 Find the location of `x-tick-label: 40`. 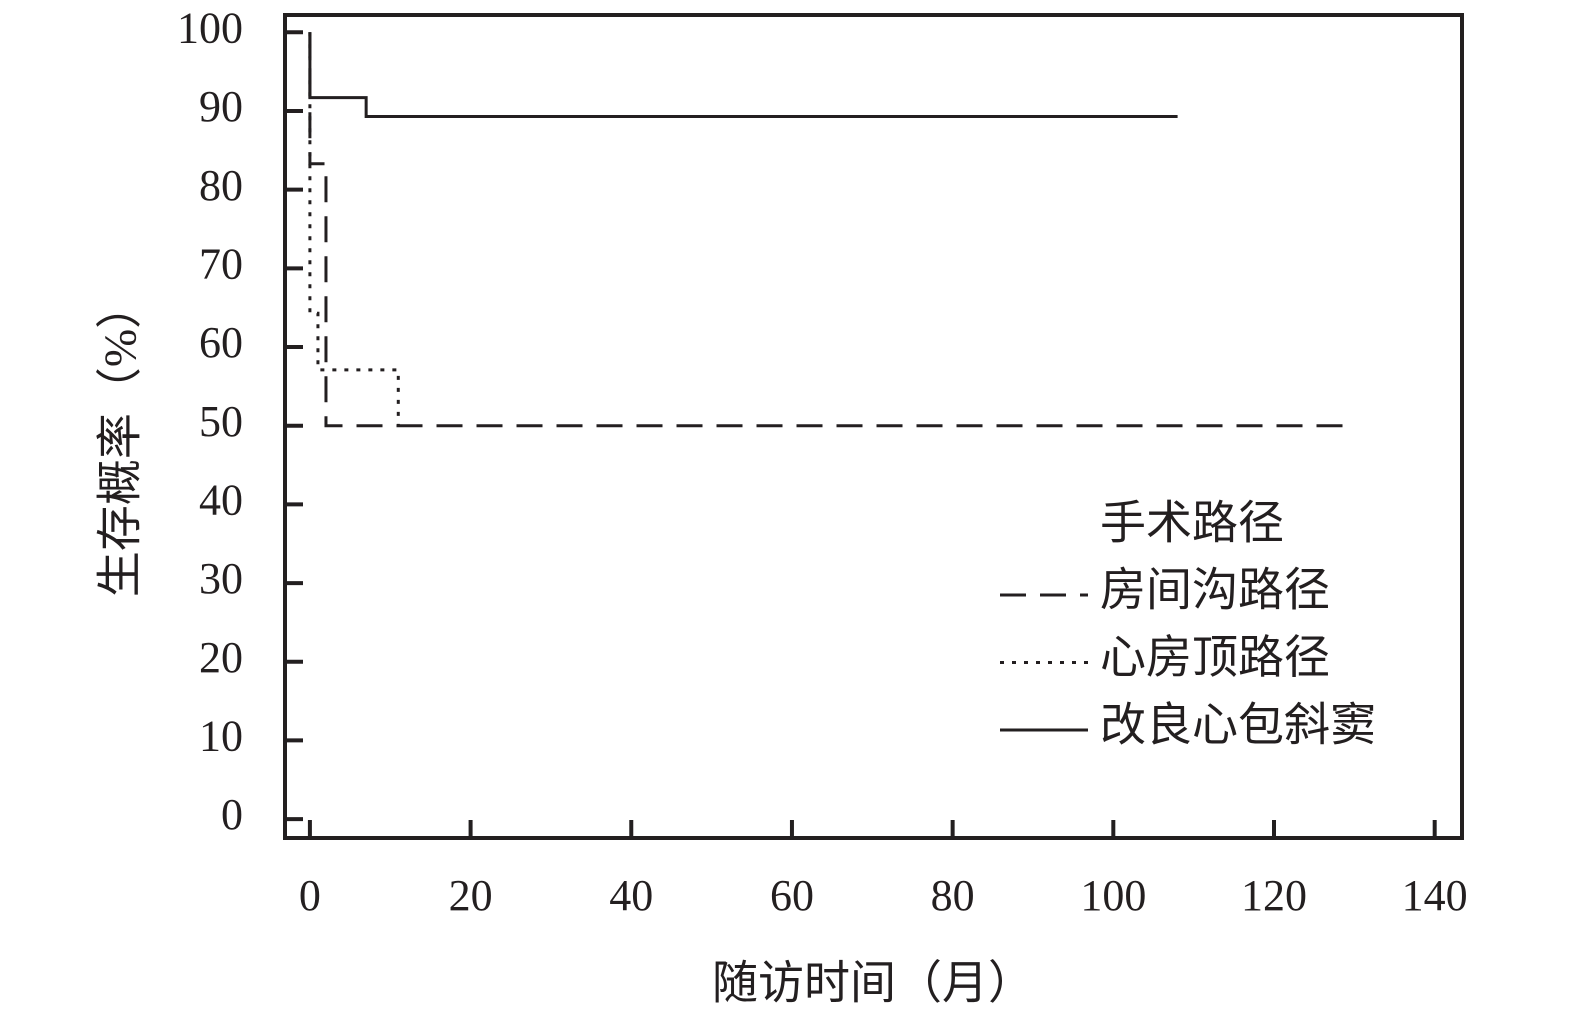

x-tick-label: 40 is located at coordinates (631, 895).